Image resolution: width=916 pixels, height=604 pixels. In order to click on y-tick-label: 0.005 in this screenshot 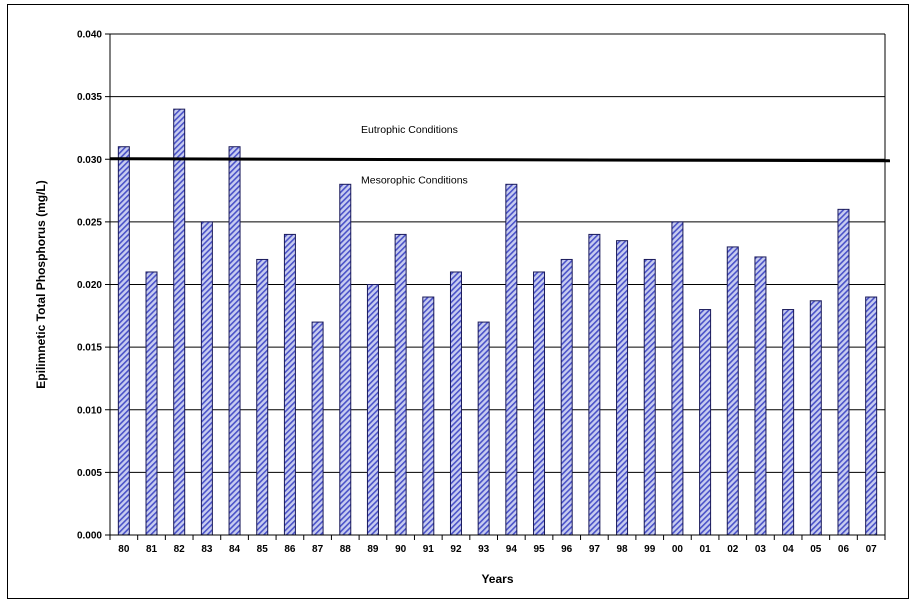, I will do `click(89, 473)`.